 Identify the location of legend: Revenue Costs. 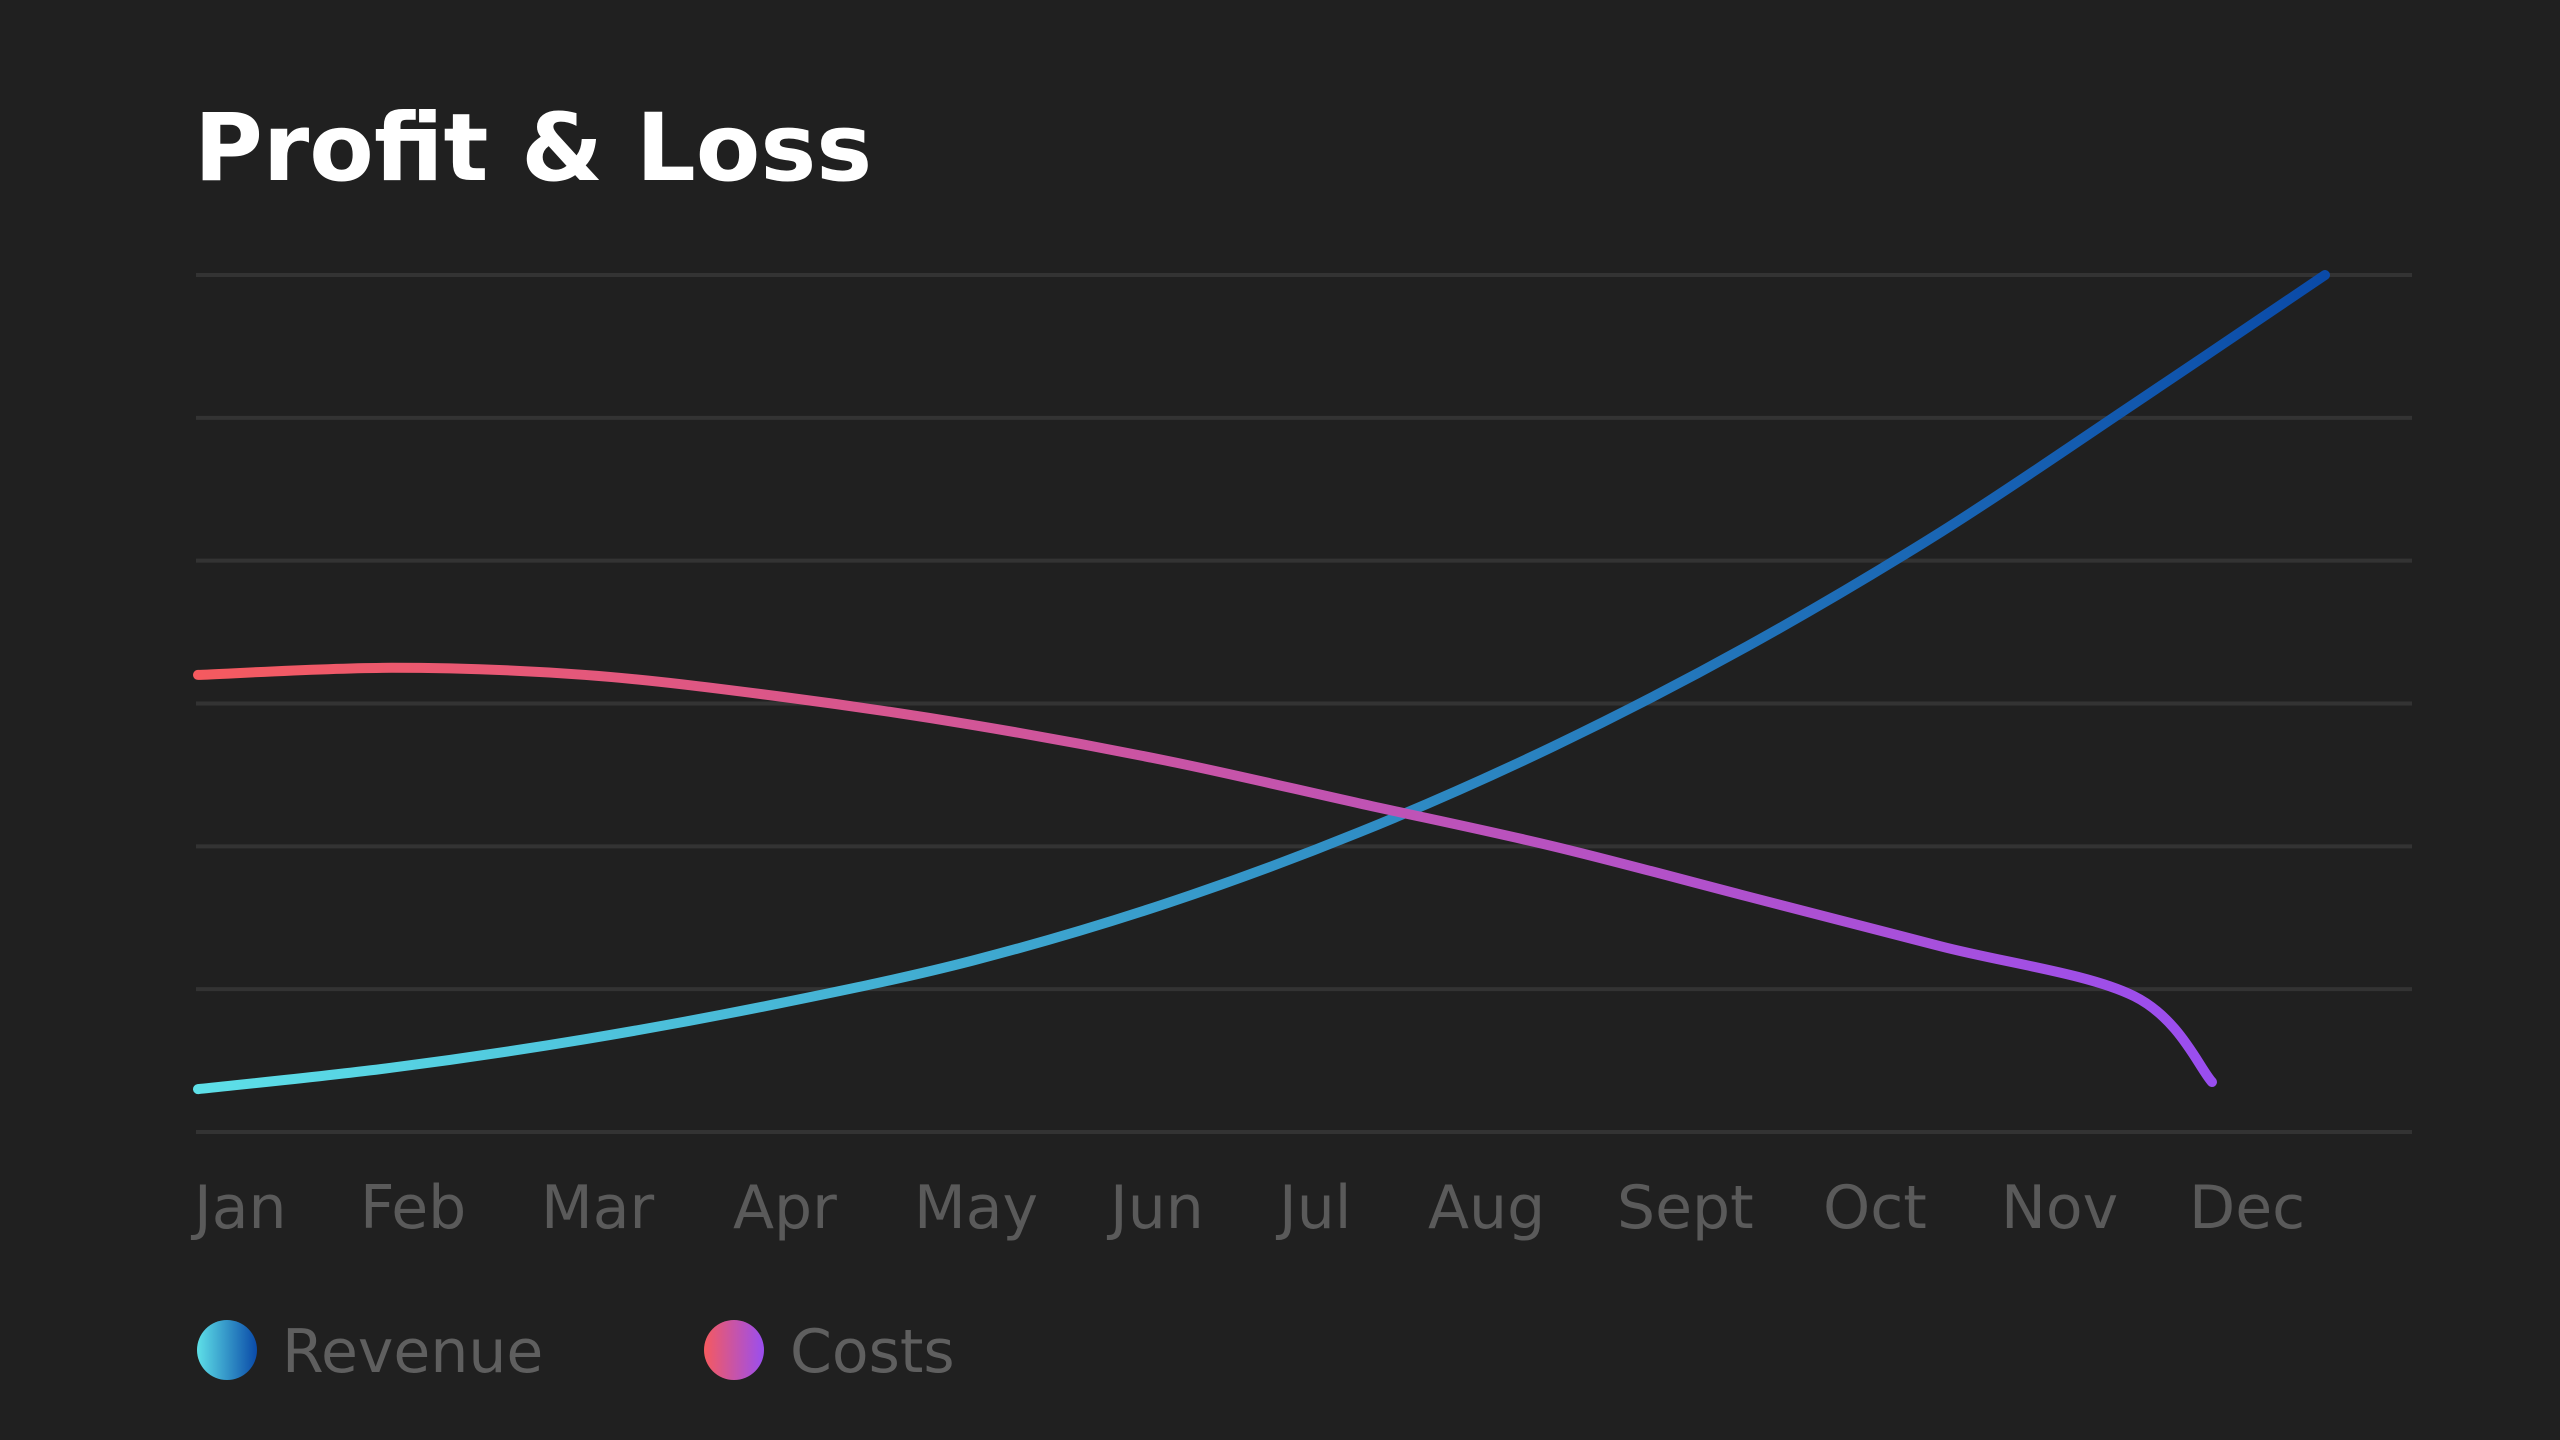
(576, 1352).